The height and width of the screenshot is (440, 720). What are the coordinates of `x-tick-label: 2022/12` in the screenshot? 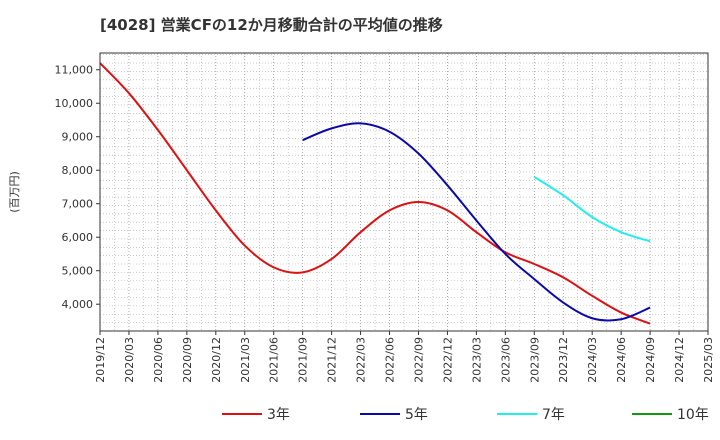 It's located at (447, 360).